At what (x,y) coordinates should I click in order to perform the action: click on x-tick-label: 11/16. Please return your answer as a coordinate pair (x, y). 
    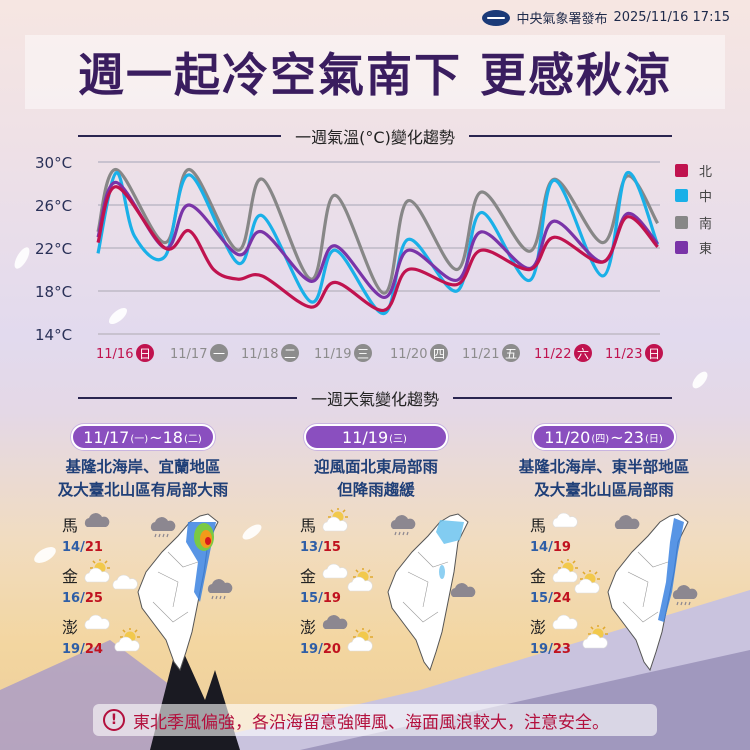
    Looking at the image, I should click on (114, 354).